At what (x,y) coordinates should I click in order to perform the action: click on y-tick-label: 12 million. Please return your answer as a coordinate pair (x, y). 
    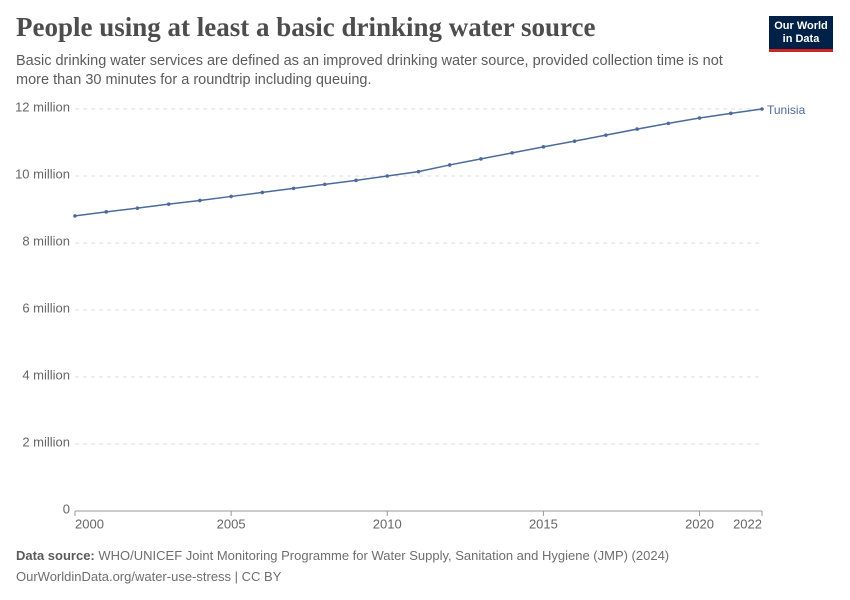
    Looking at the image, I should click on (42, 106).